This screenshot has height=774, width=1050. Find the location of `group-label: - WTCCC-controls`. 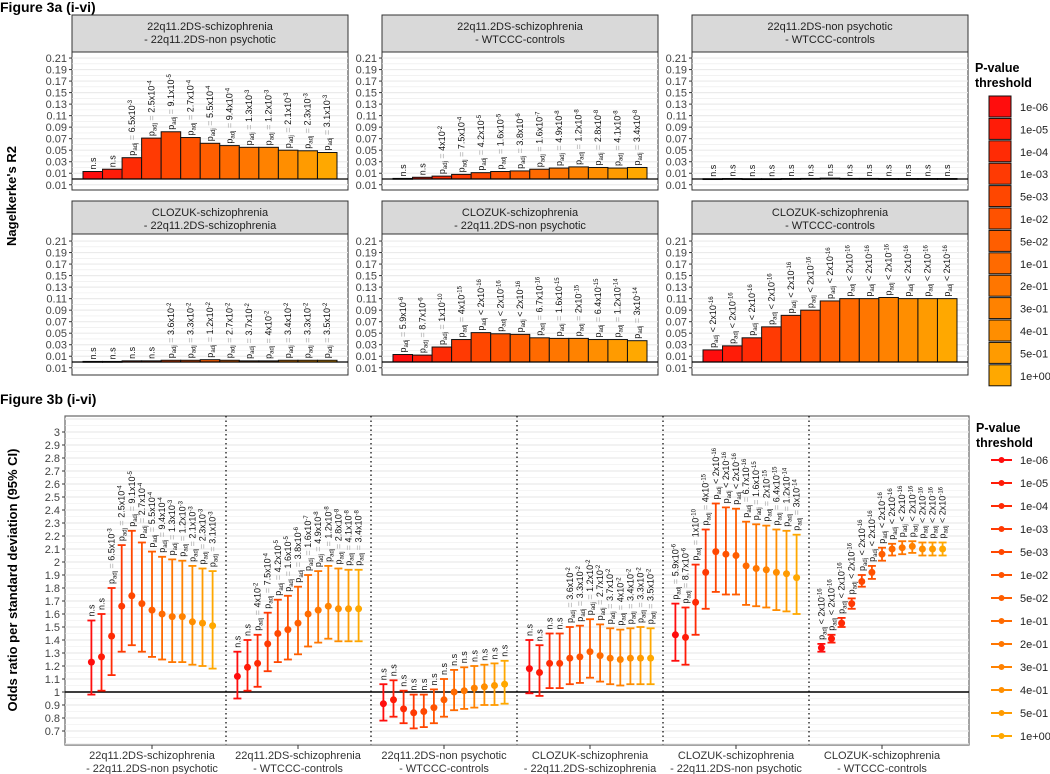

group-label: - WTCCC-controls is located at coordinates (444, 768).